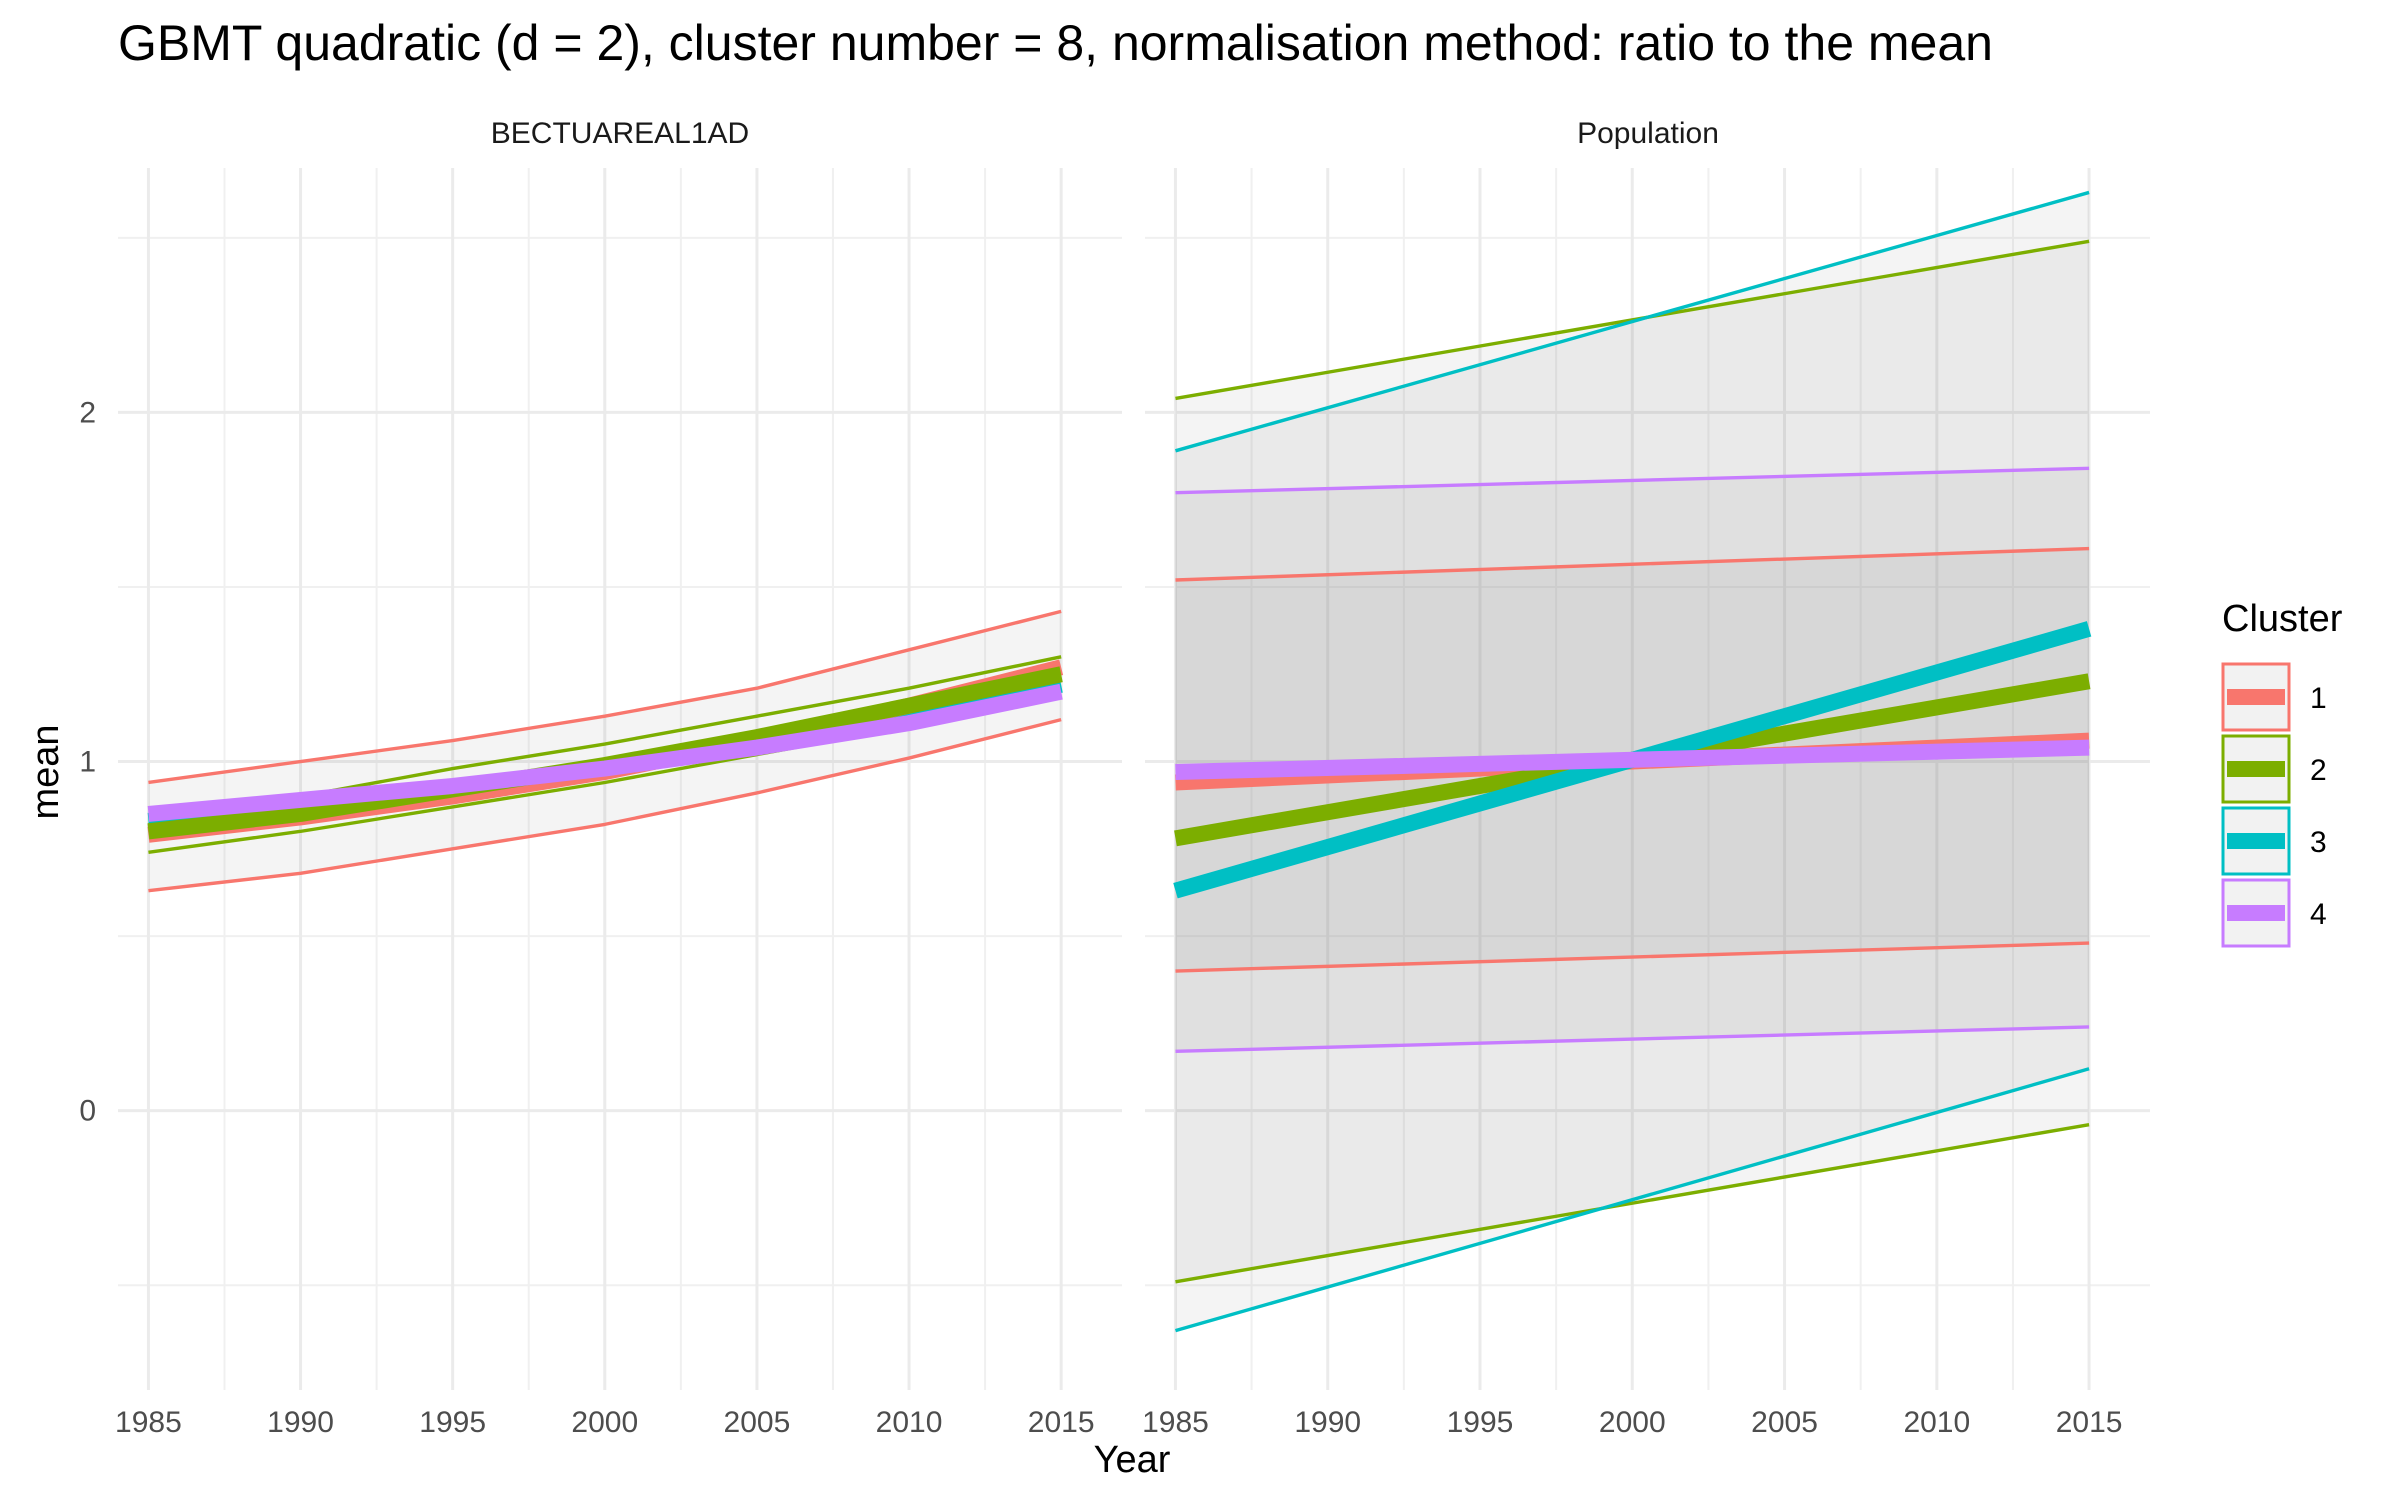 This screenshot has width=2400, height=1500. I want to click on x-ticks-left: 1985 1990 1995 2000 2005 2010 2015, so click(604, 1422).